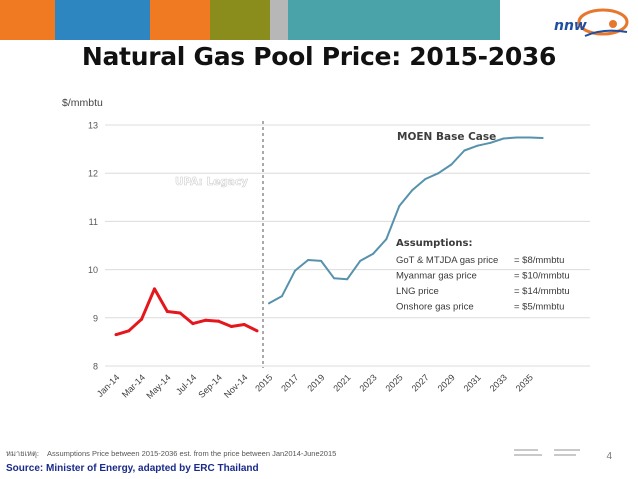 The width and height of the screenshot is (638, 479). What do you see at coordinates (95, 367) in the screenshot?
I see `y-tick-label: 8` at bounding box center [95, 367].